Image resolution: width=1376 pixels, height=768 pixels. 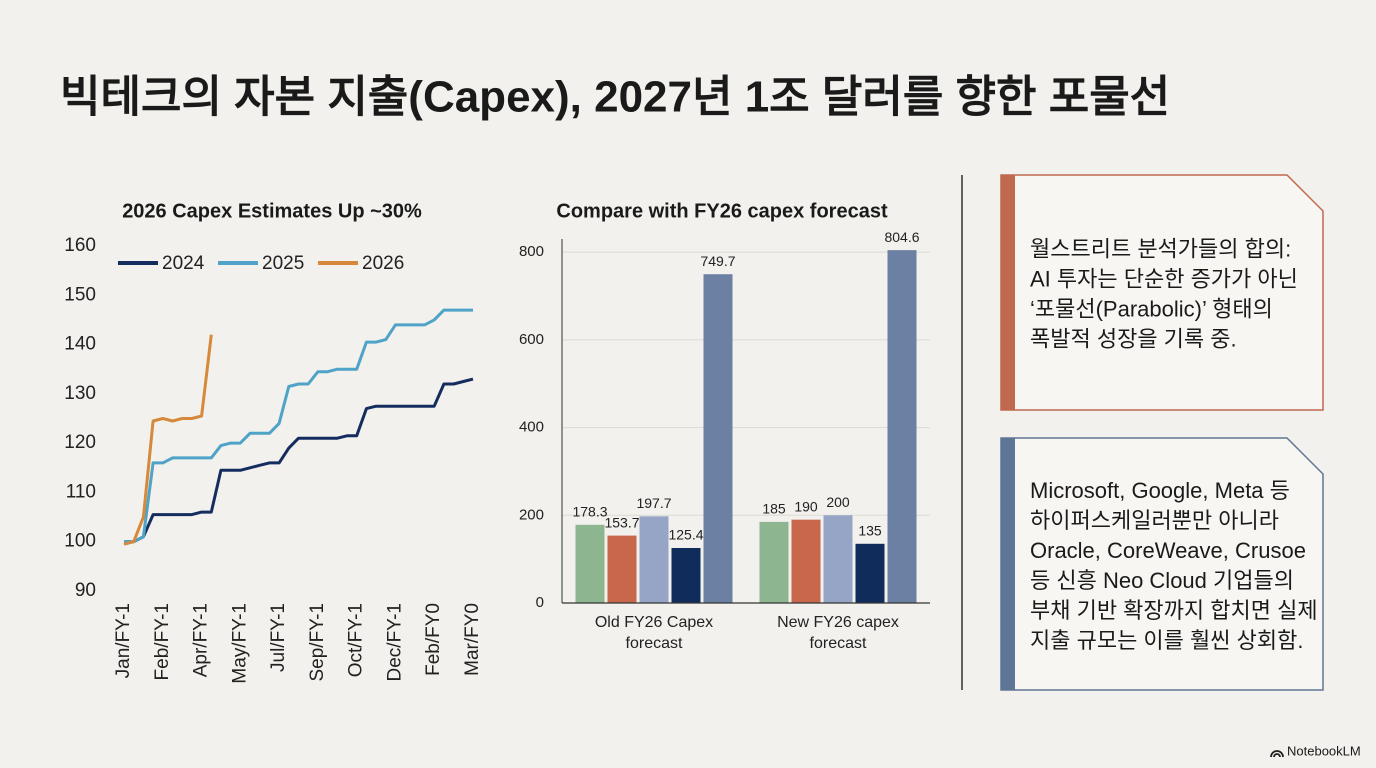 I want to click on value-label: 125.4, so click(x=685, y=535).